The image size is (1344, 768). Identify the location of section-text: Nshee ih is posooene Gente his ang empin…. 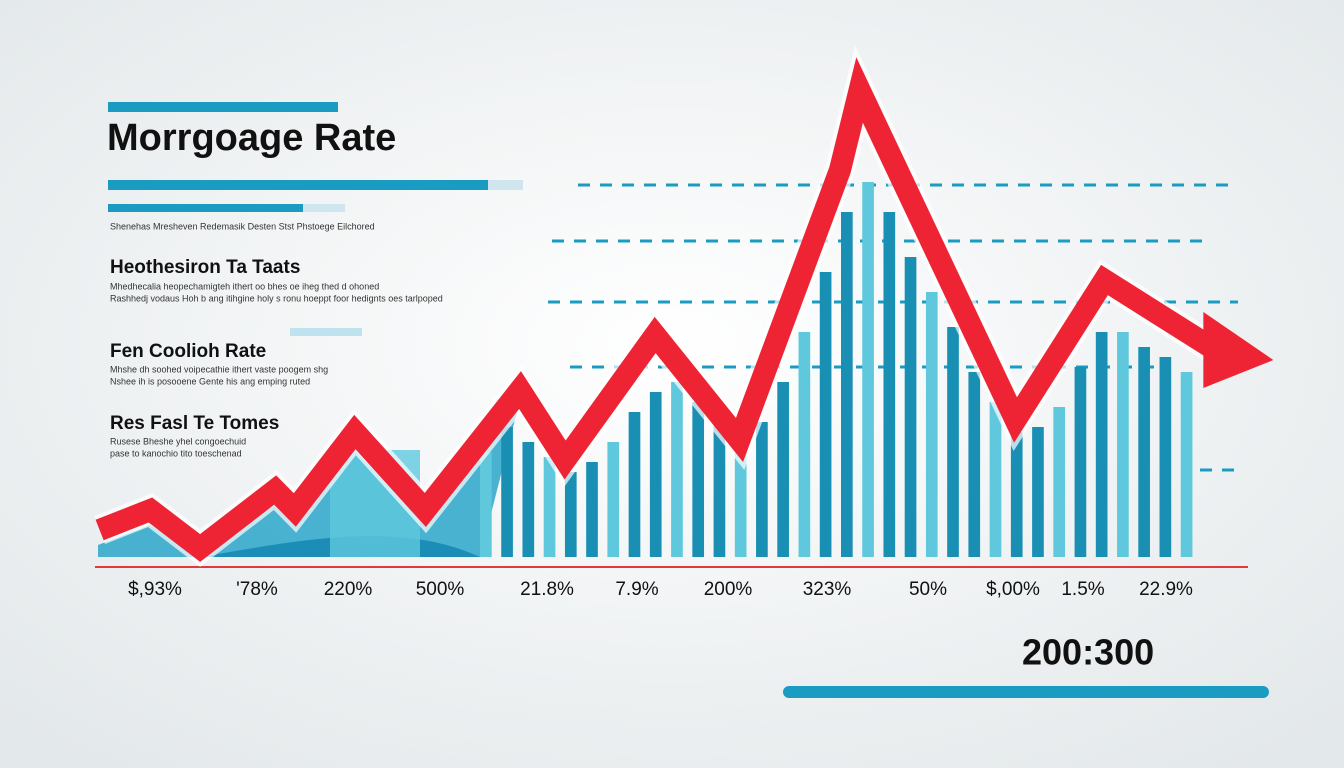
(210, 381).